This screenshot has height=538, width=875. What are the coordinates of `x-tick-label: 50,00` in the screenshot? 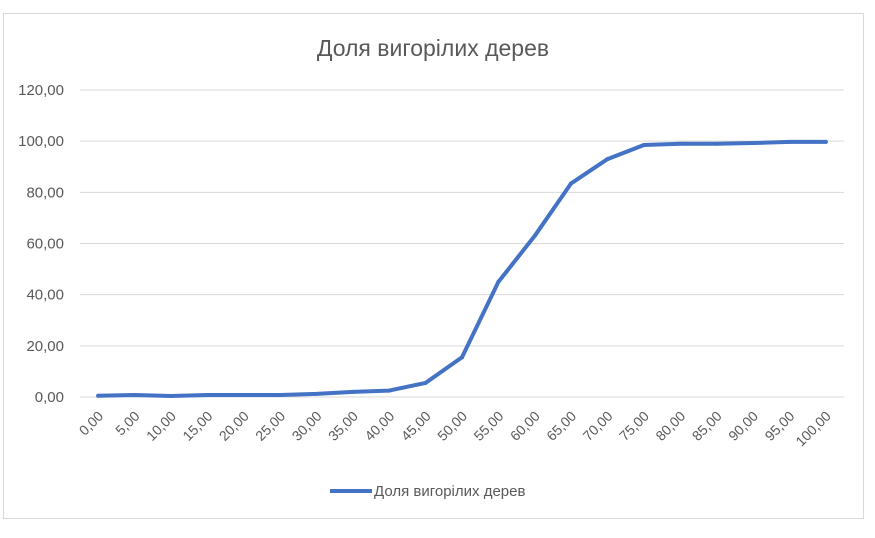 It's located at (452, 426).